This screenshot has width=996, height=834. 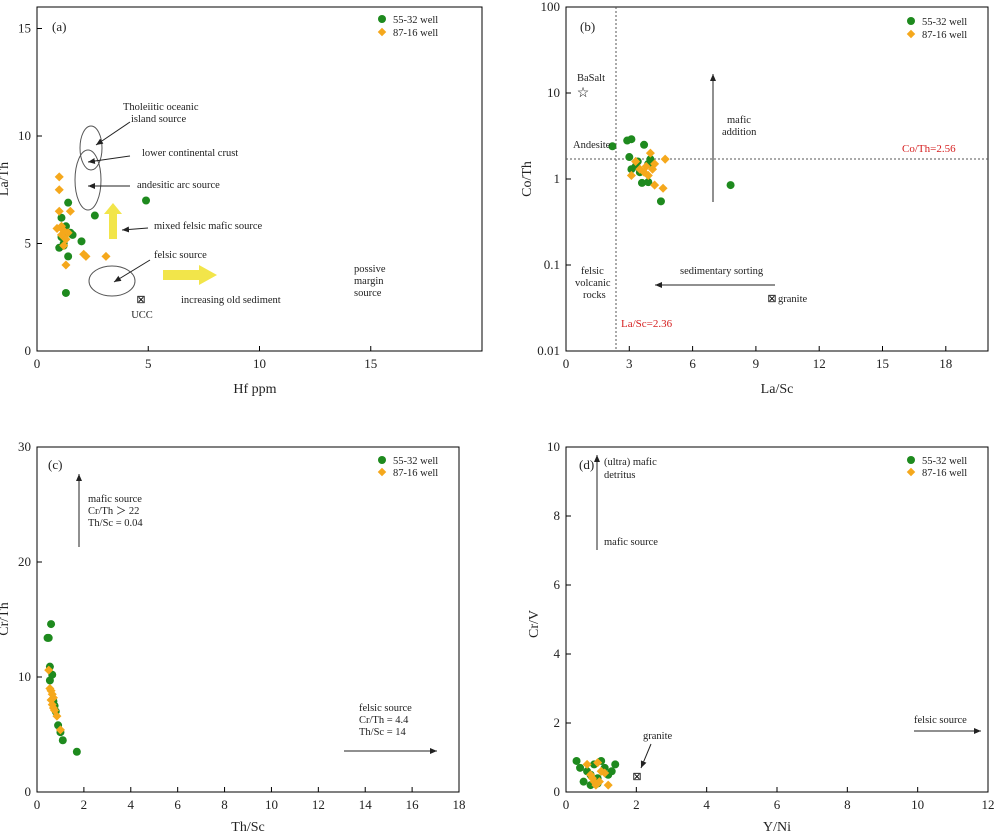 What do you see at coordinates (534, 624) in the screenshot?
I see `y-axis-label: Cr/V` at bounding box center [534, 624].